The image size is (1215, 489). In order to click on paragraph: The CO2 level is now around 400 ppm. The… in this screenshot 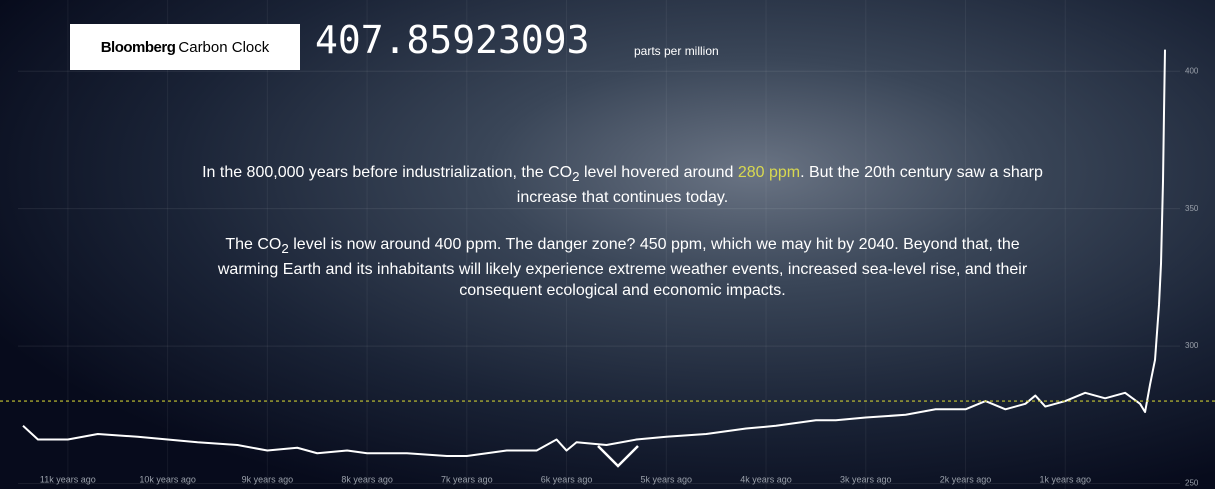, I will do `click(622, 267)`.